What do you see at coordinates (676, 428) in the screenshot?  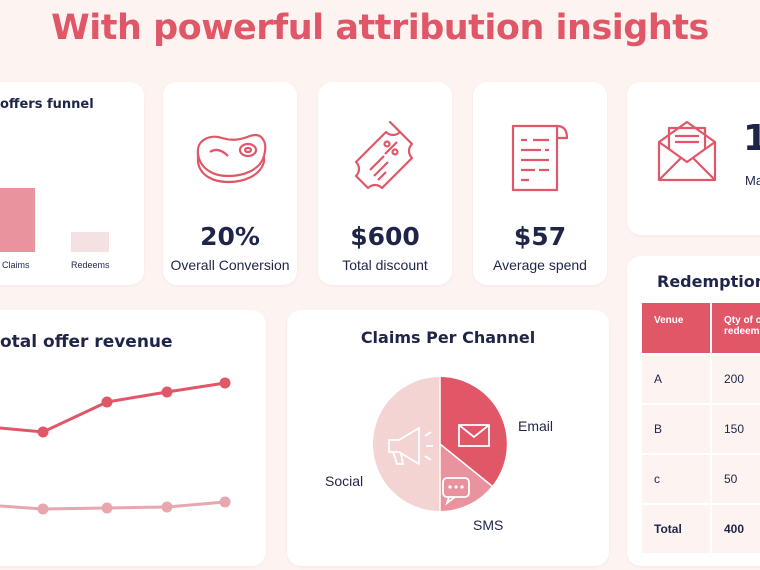 I see `redemption-cell-venue: B` at bounding box center [676, 428].